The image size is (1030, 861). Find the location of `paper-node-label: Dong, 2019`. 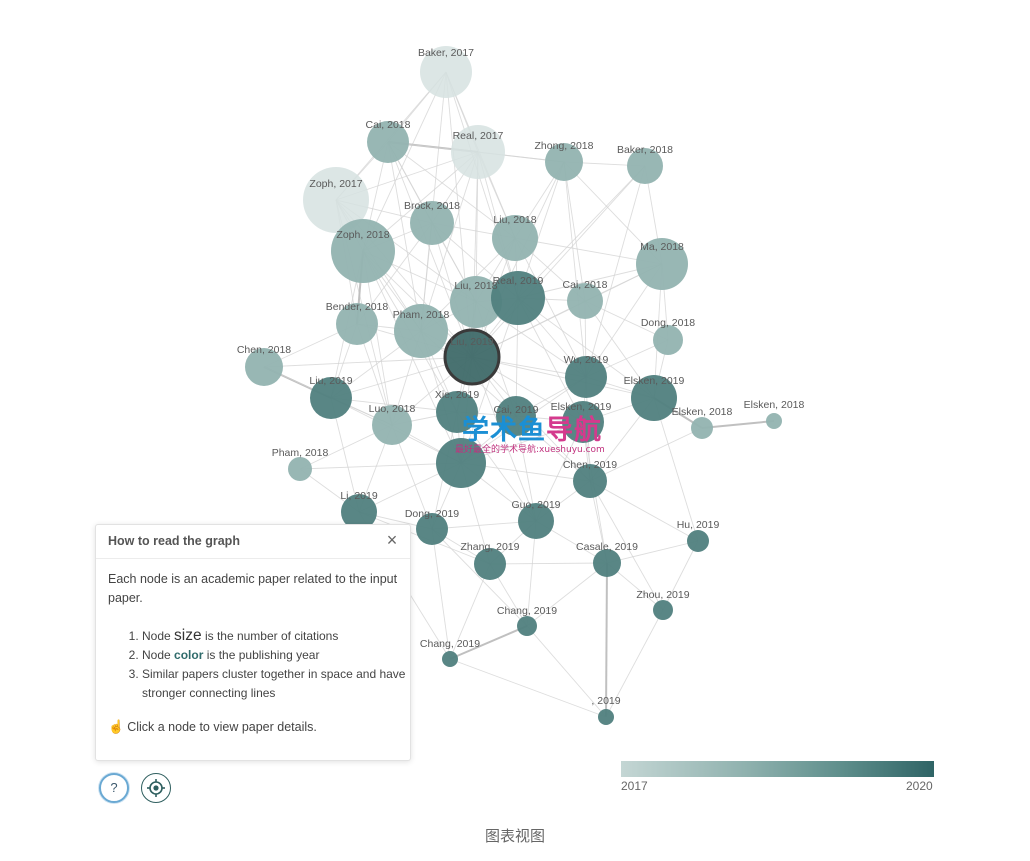

paper-node-label: Dong, 2019 is located at coordinates (432, 514).